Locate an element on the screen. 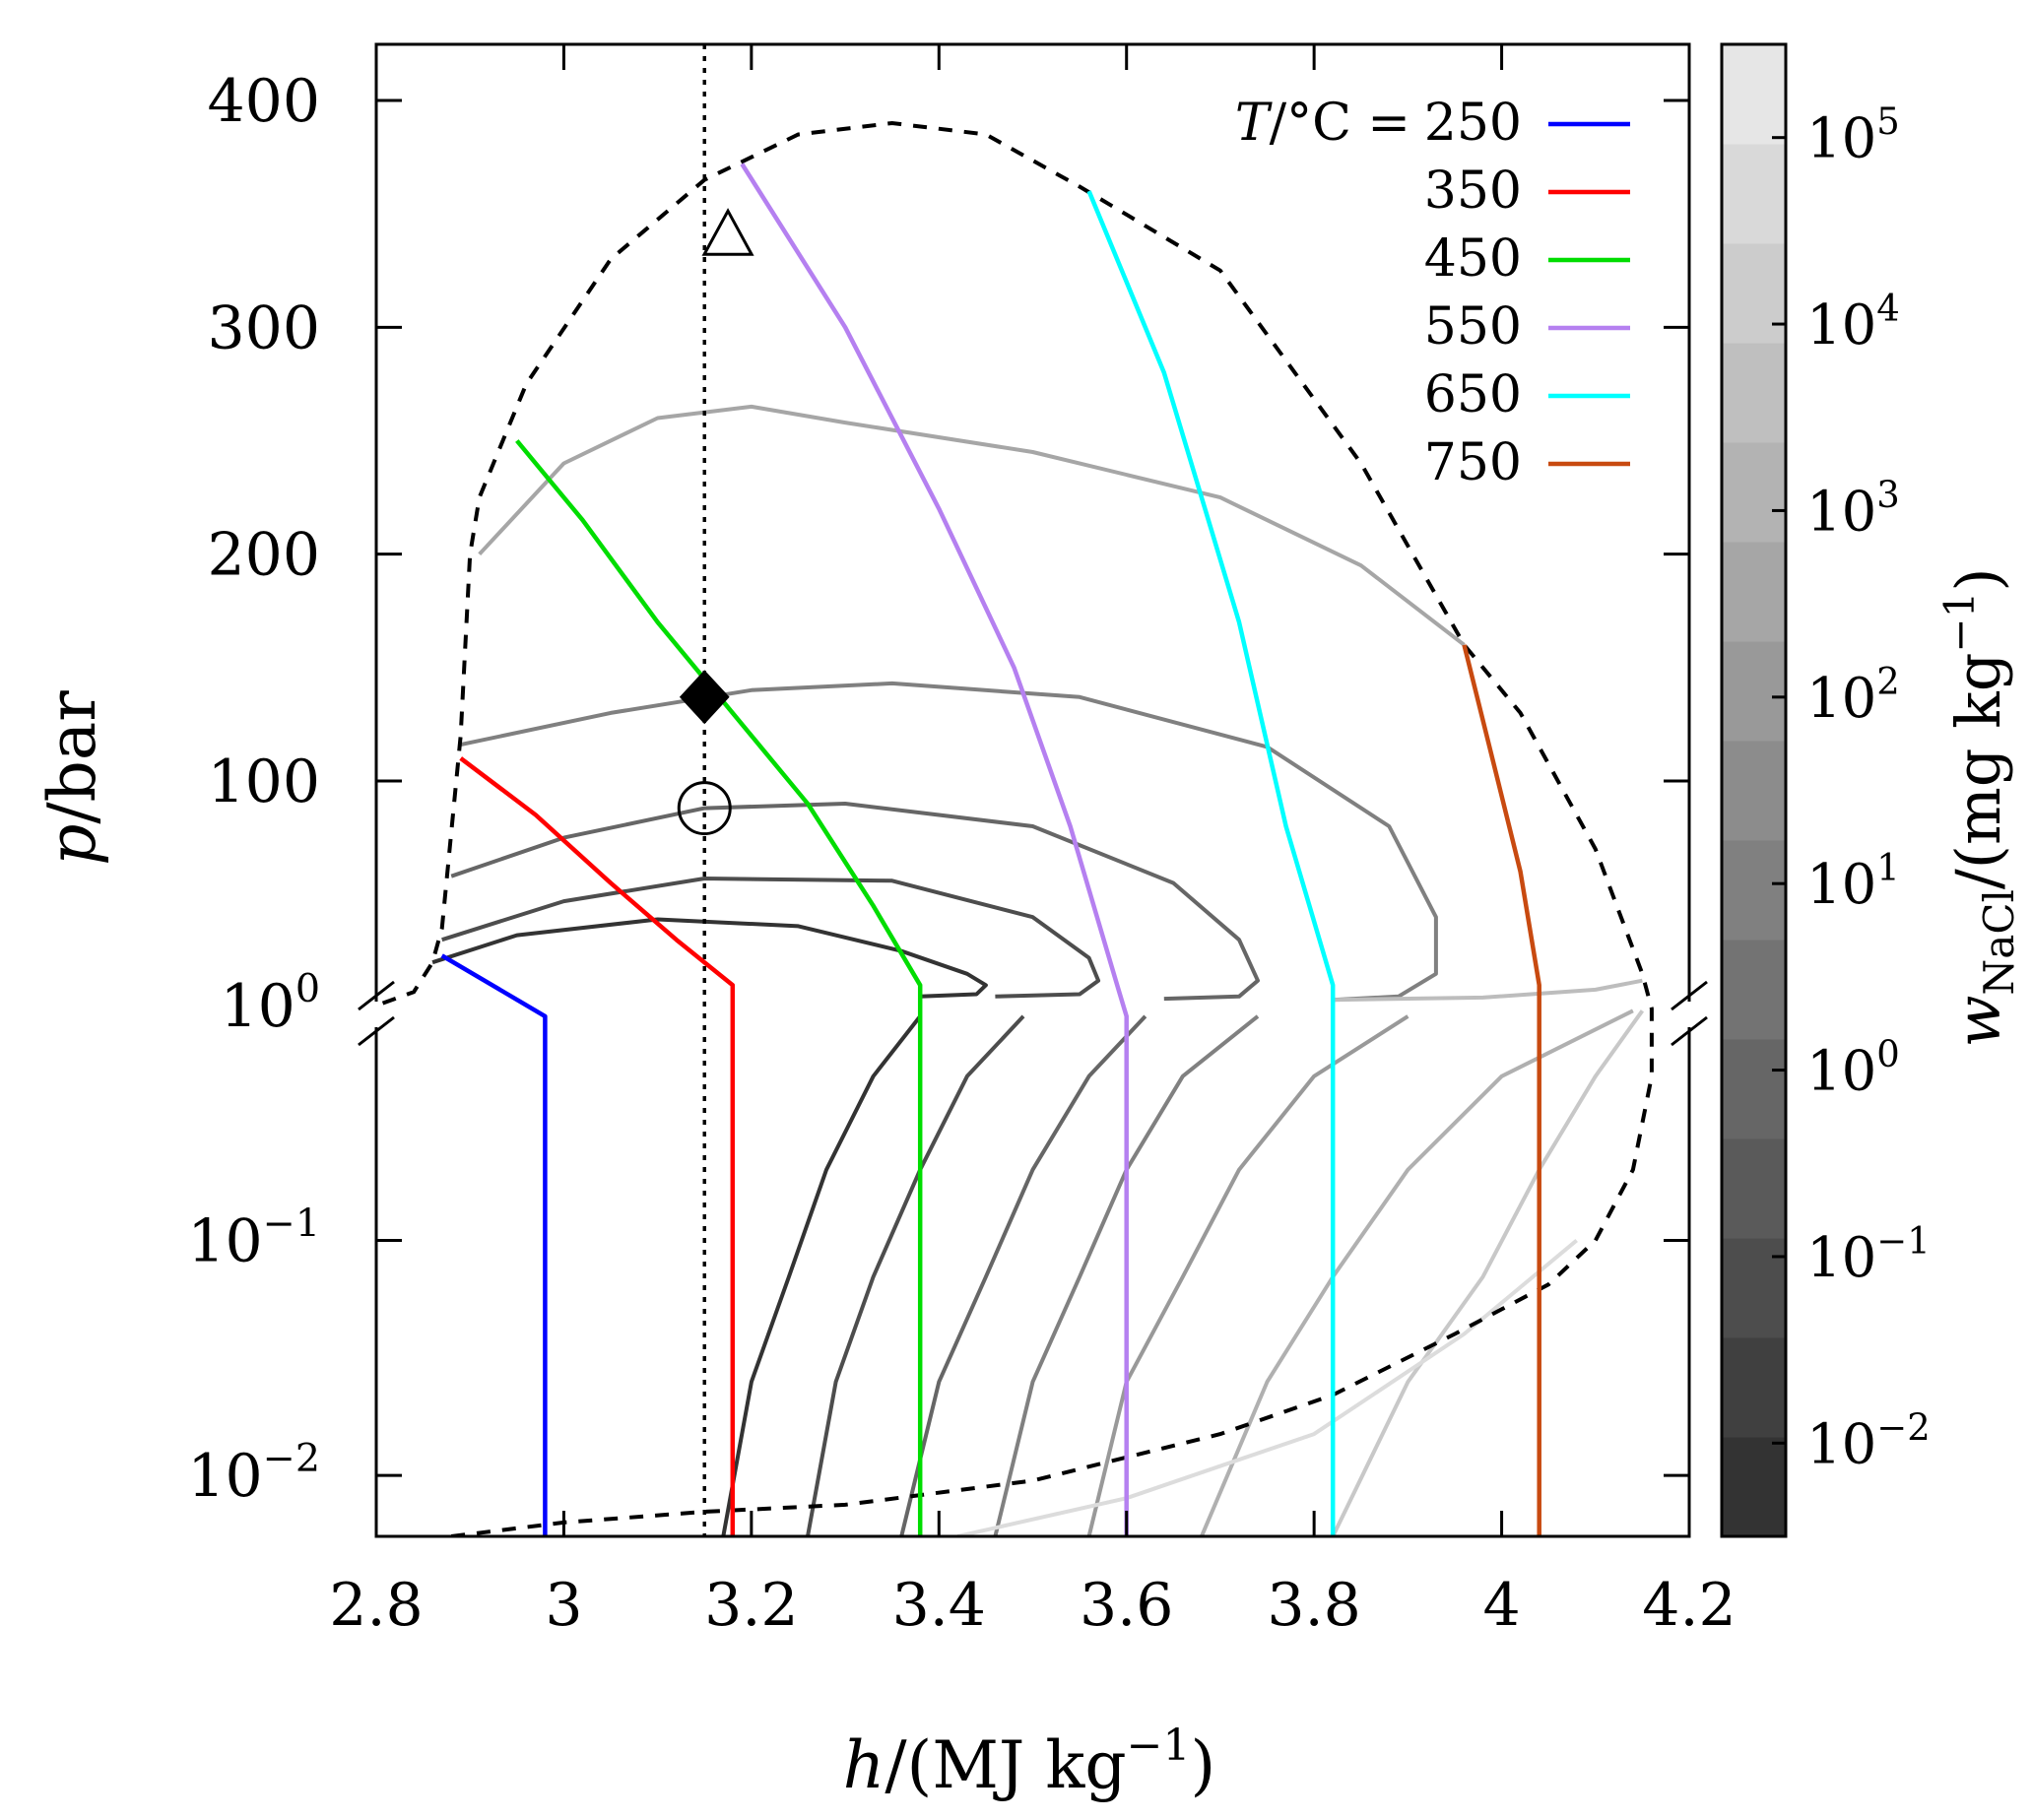  contour-low-10^3 is located at coordinates (1417, 1272).